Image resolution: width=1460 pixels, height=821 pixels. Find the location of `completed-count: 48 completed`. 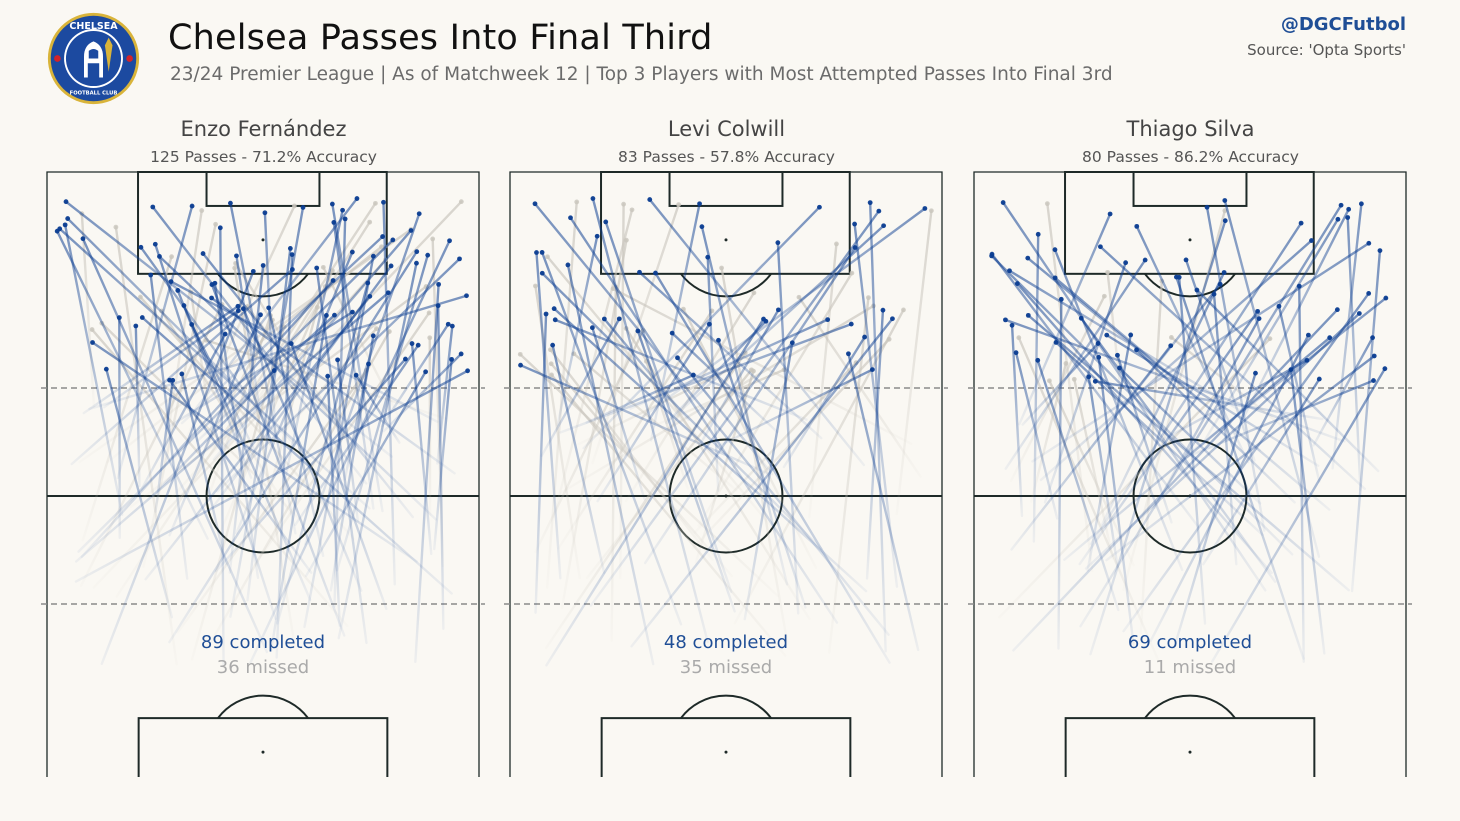

completed-count: 48 completed is located at coordinates (726, 642).